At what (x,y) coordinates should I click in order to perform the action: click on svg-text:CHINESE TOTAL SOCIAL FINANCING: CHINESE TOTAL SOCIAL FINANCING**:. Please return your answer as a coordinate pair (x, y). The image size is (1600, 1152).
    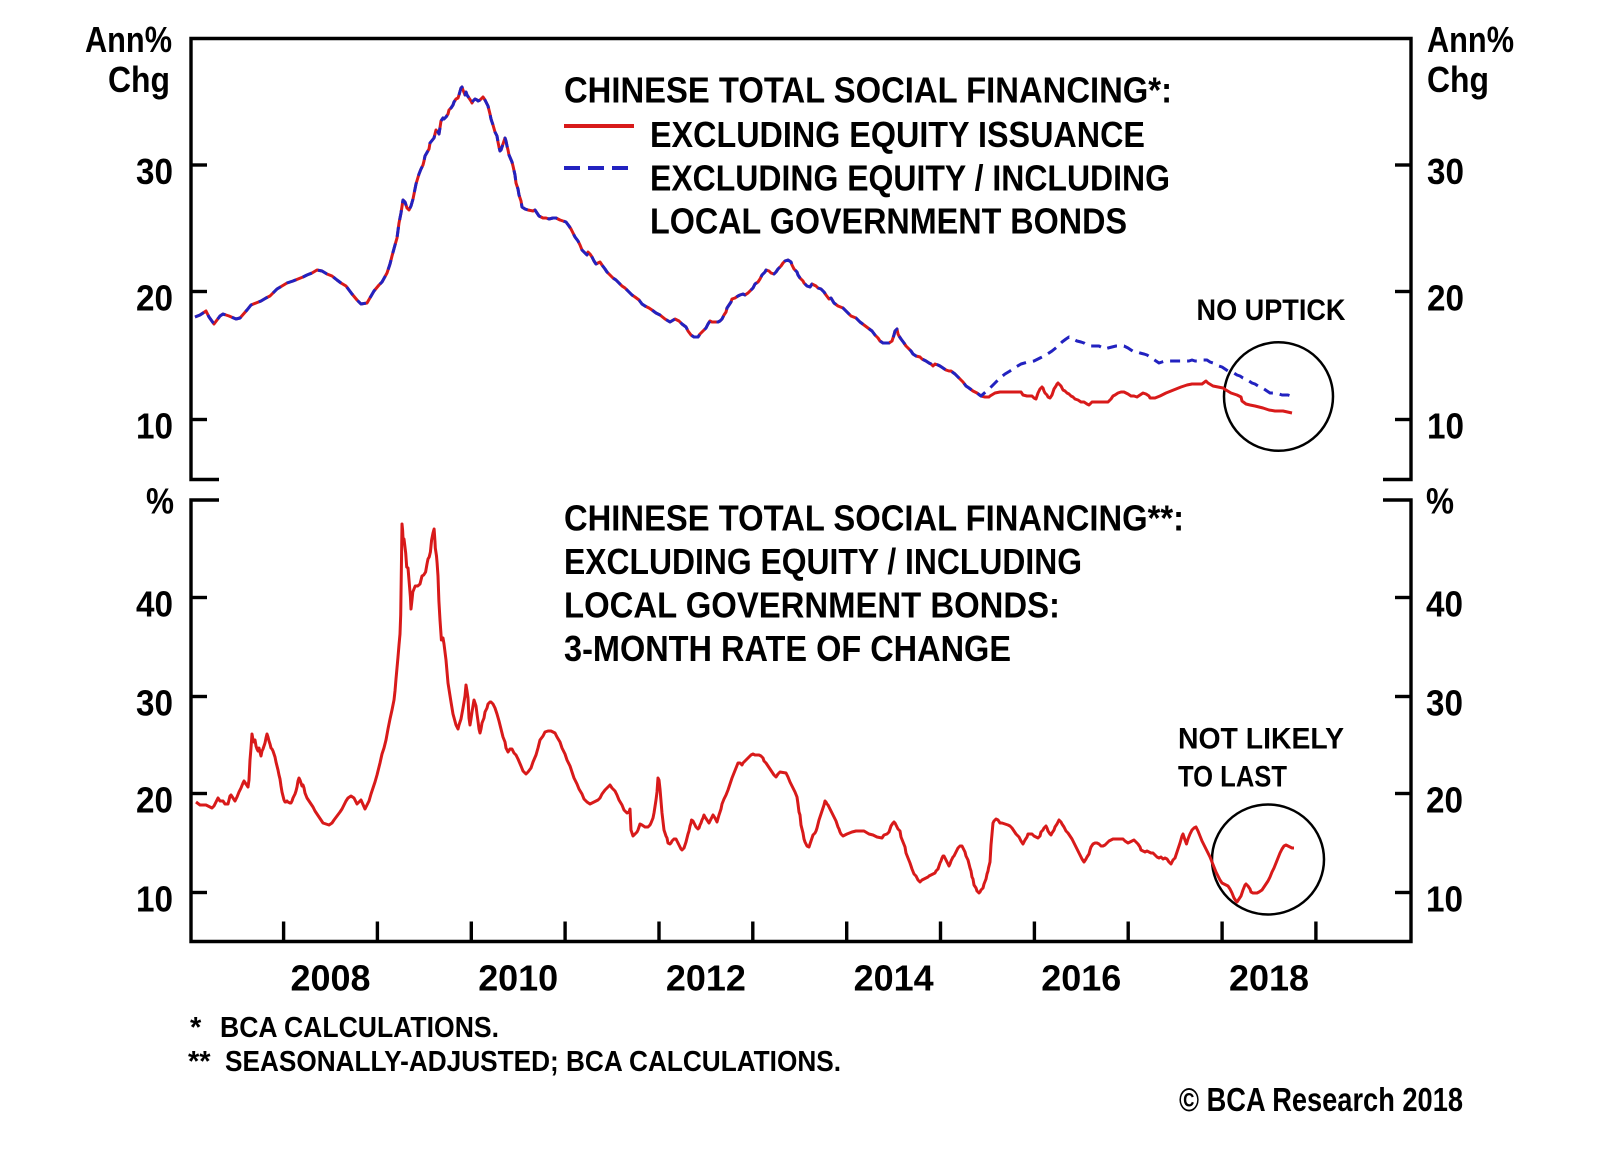
    Looking at the image, I should click on (874, 518).